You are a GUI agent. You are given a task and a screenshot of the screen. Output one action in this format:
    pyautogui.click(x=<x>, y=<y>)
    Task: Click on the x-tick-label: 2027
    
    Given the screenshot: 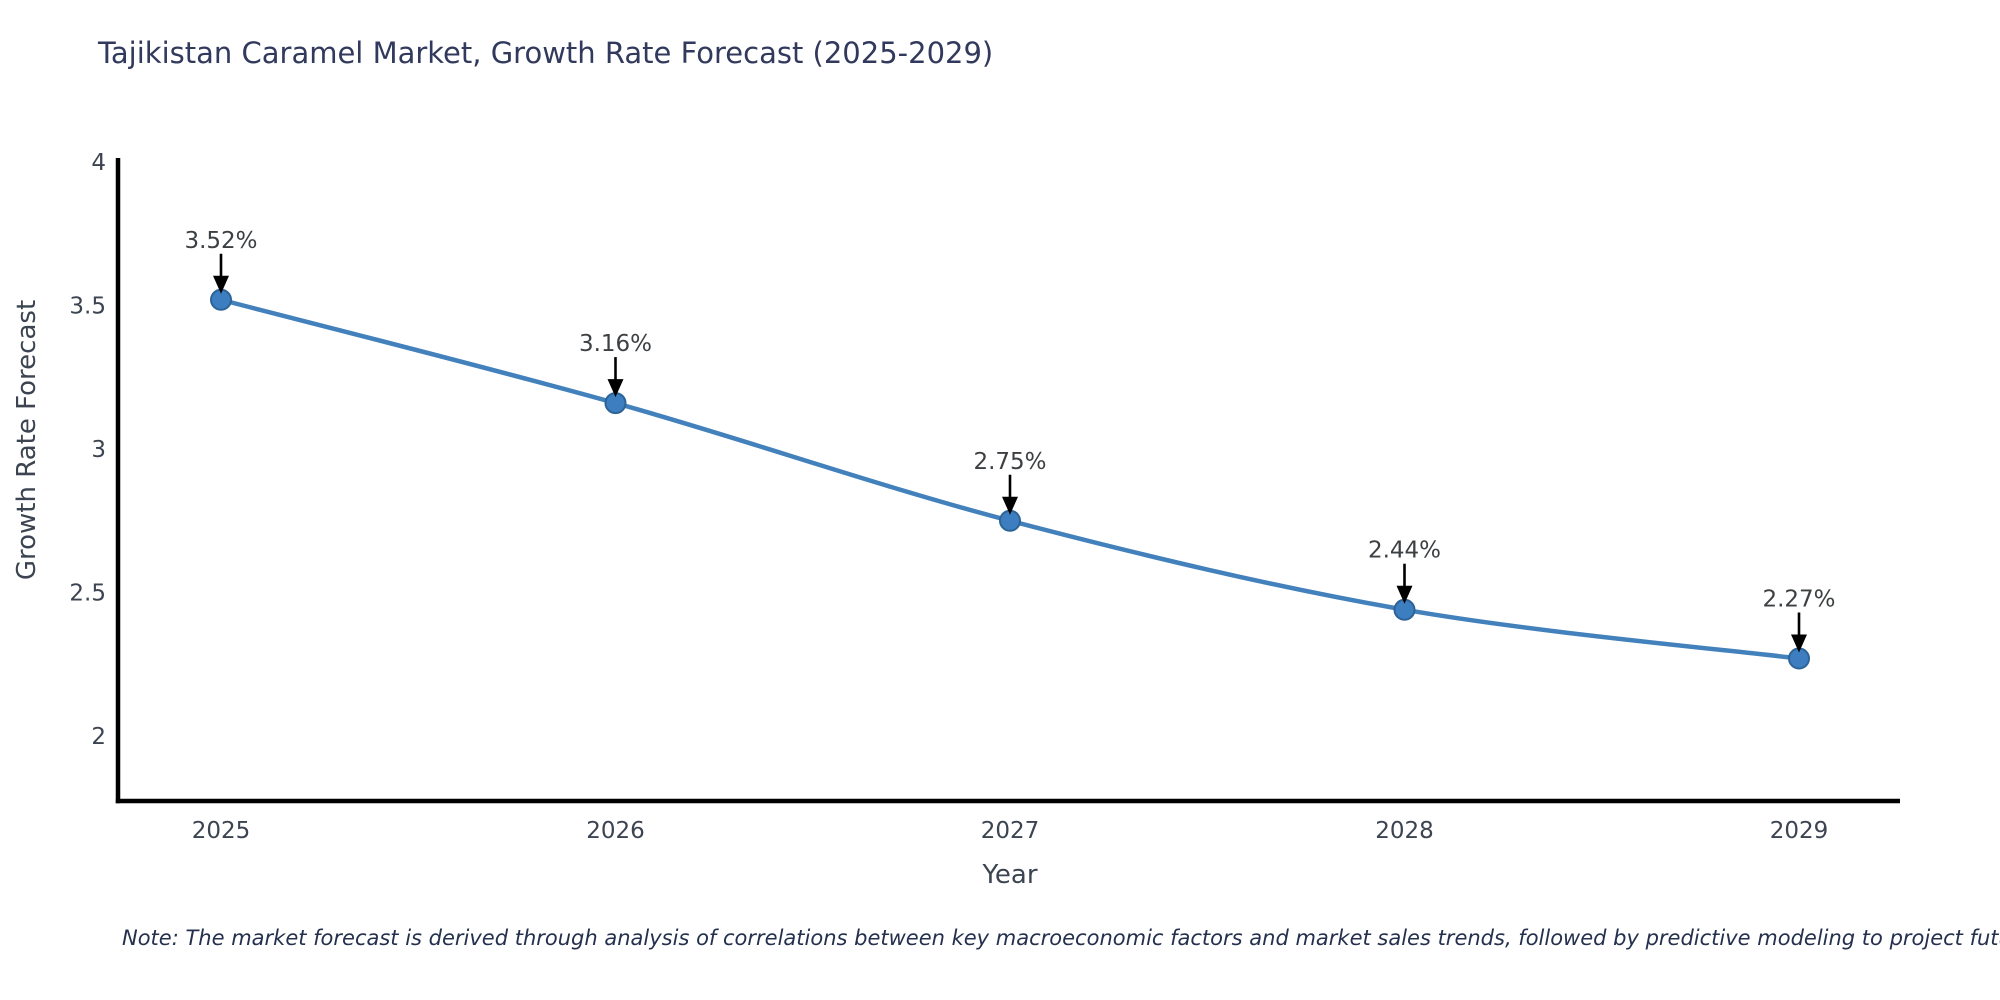 What is the action you would take?
    pyautogui.click(x=1010, y=831)
    